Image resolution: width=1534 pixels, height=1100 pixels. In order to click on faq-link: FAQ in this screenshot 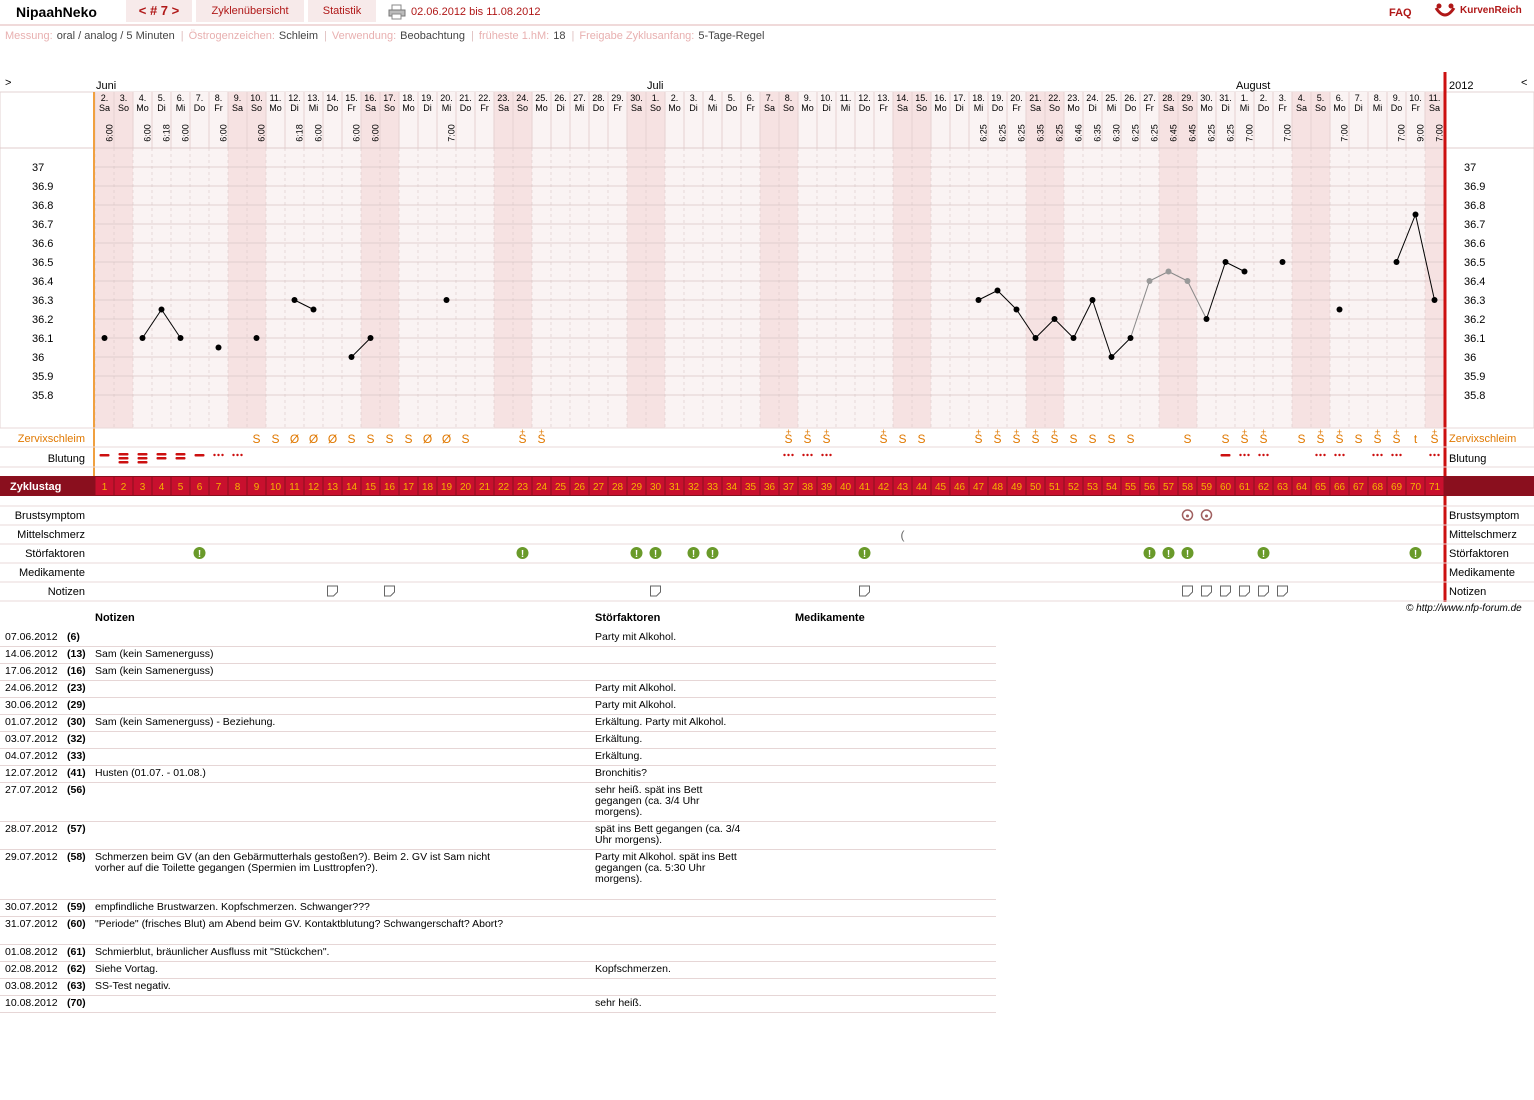, I will do `click(1400, 13)`.